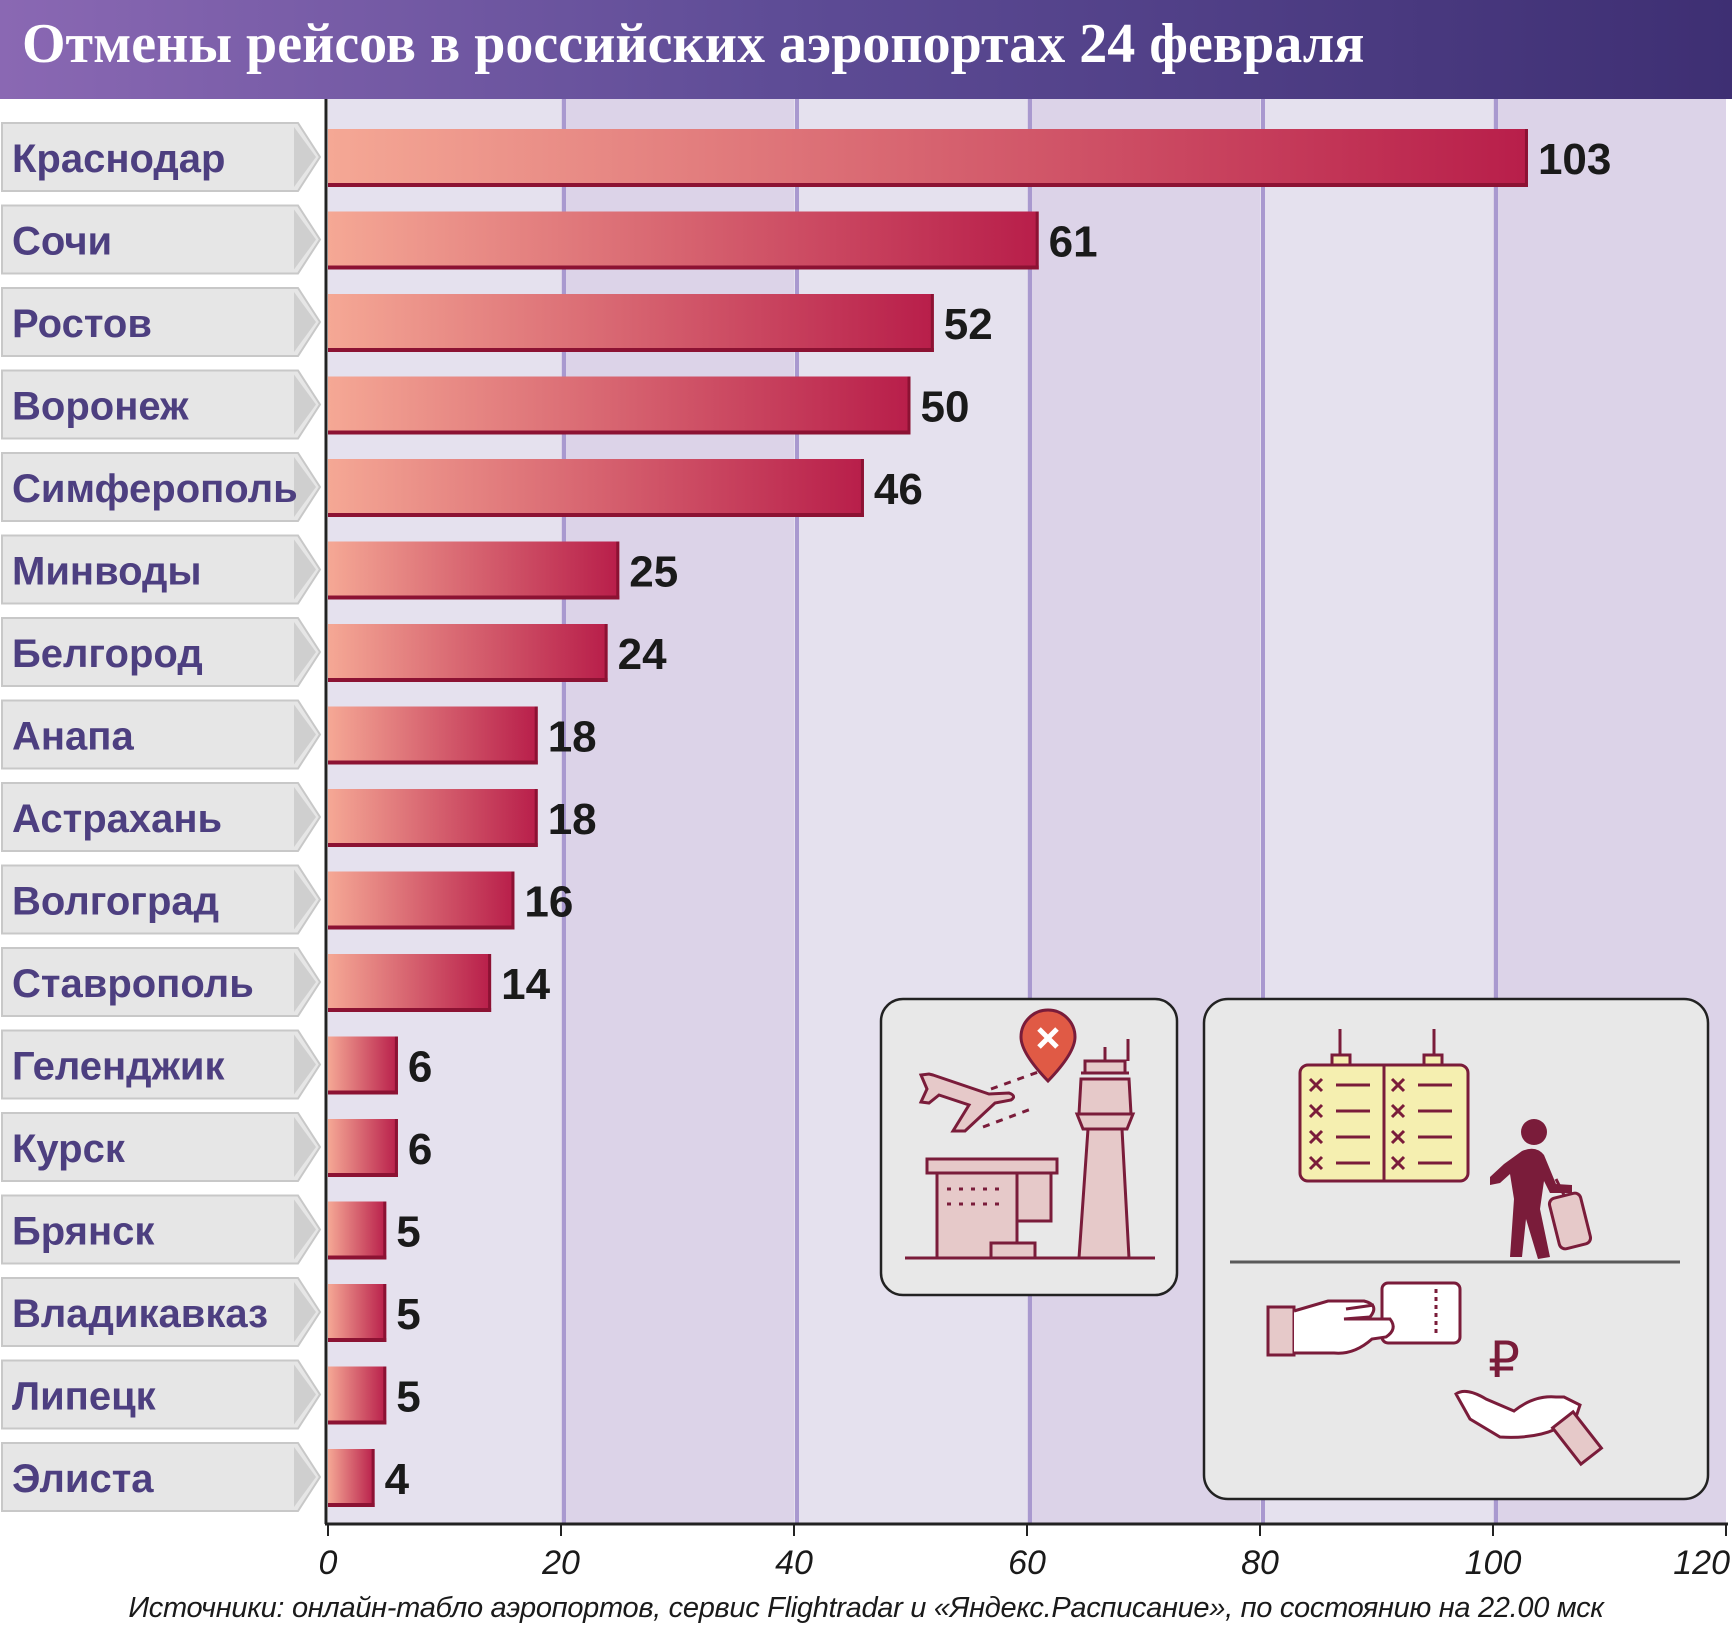 The width and height of the screenshot is (1732, 1640). Describe the element at coordinates (397, 1479) in the screenshot. I see `value-label: 4` at that location.